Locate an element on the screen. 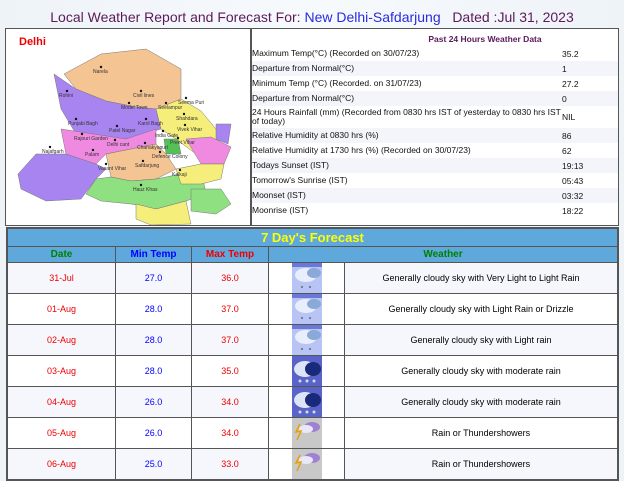 This screenshot has width=624, height=481. thunderstorm-icon is located at coordinates (307, 433).